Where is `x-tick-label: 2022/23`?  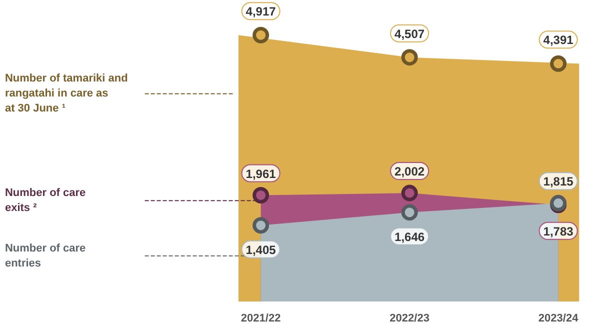
x-tick-label: 2022/23 is located at coordinates (410, 318).